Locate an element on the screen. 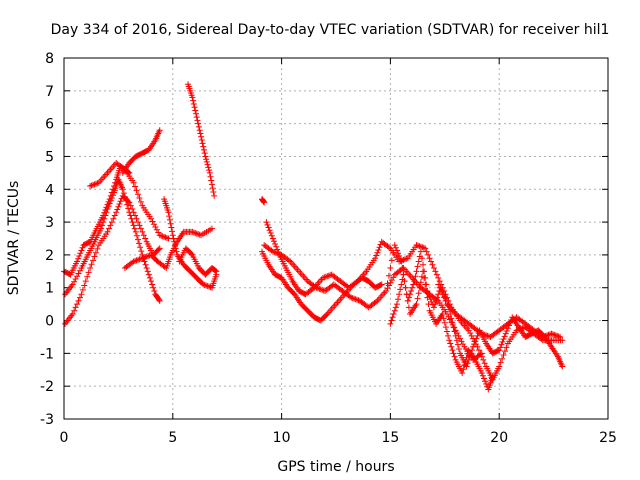 Image resolution: width=640 pixels, height=480 pixels. x-tick-label: 15 is located at coordinates (390, 438).